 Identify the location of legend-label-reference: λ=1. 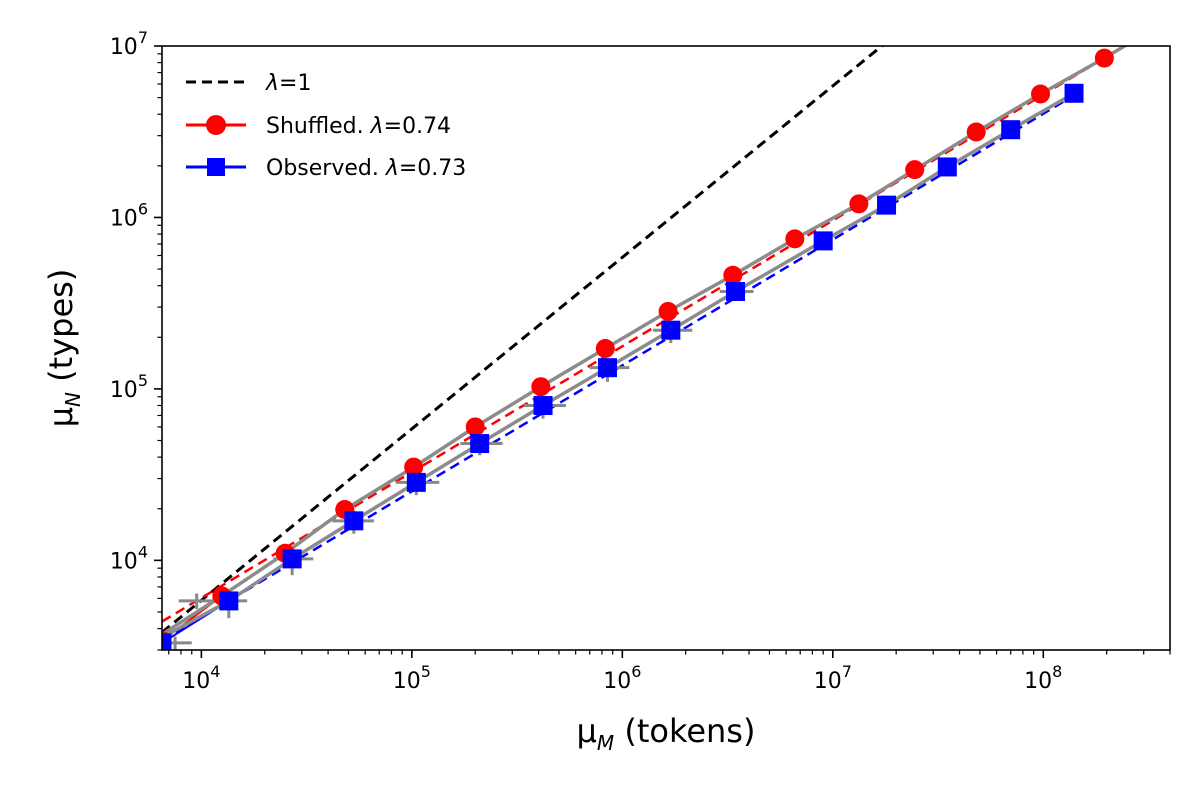
(288, 83).